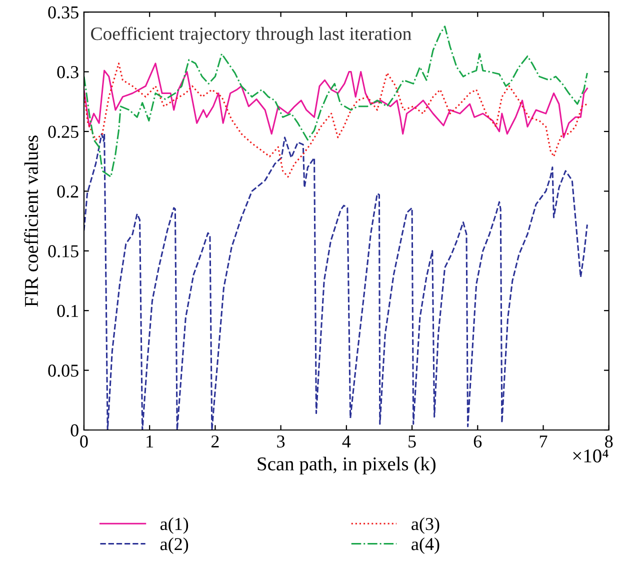  I want to click on x-tick-label: 5, so click(412, 442).